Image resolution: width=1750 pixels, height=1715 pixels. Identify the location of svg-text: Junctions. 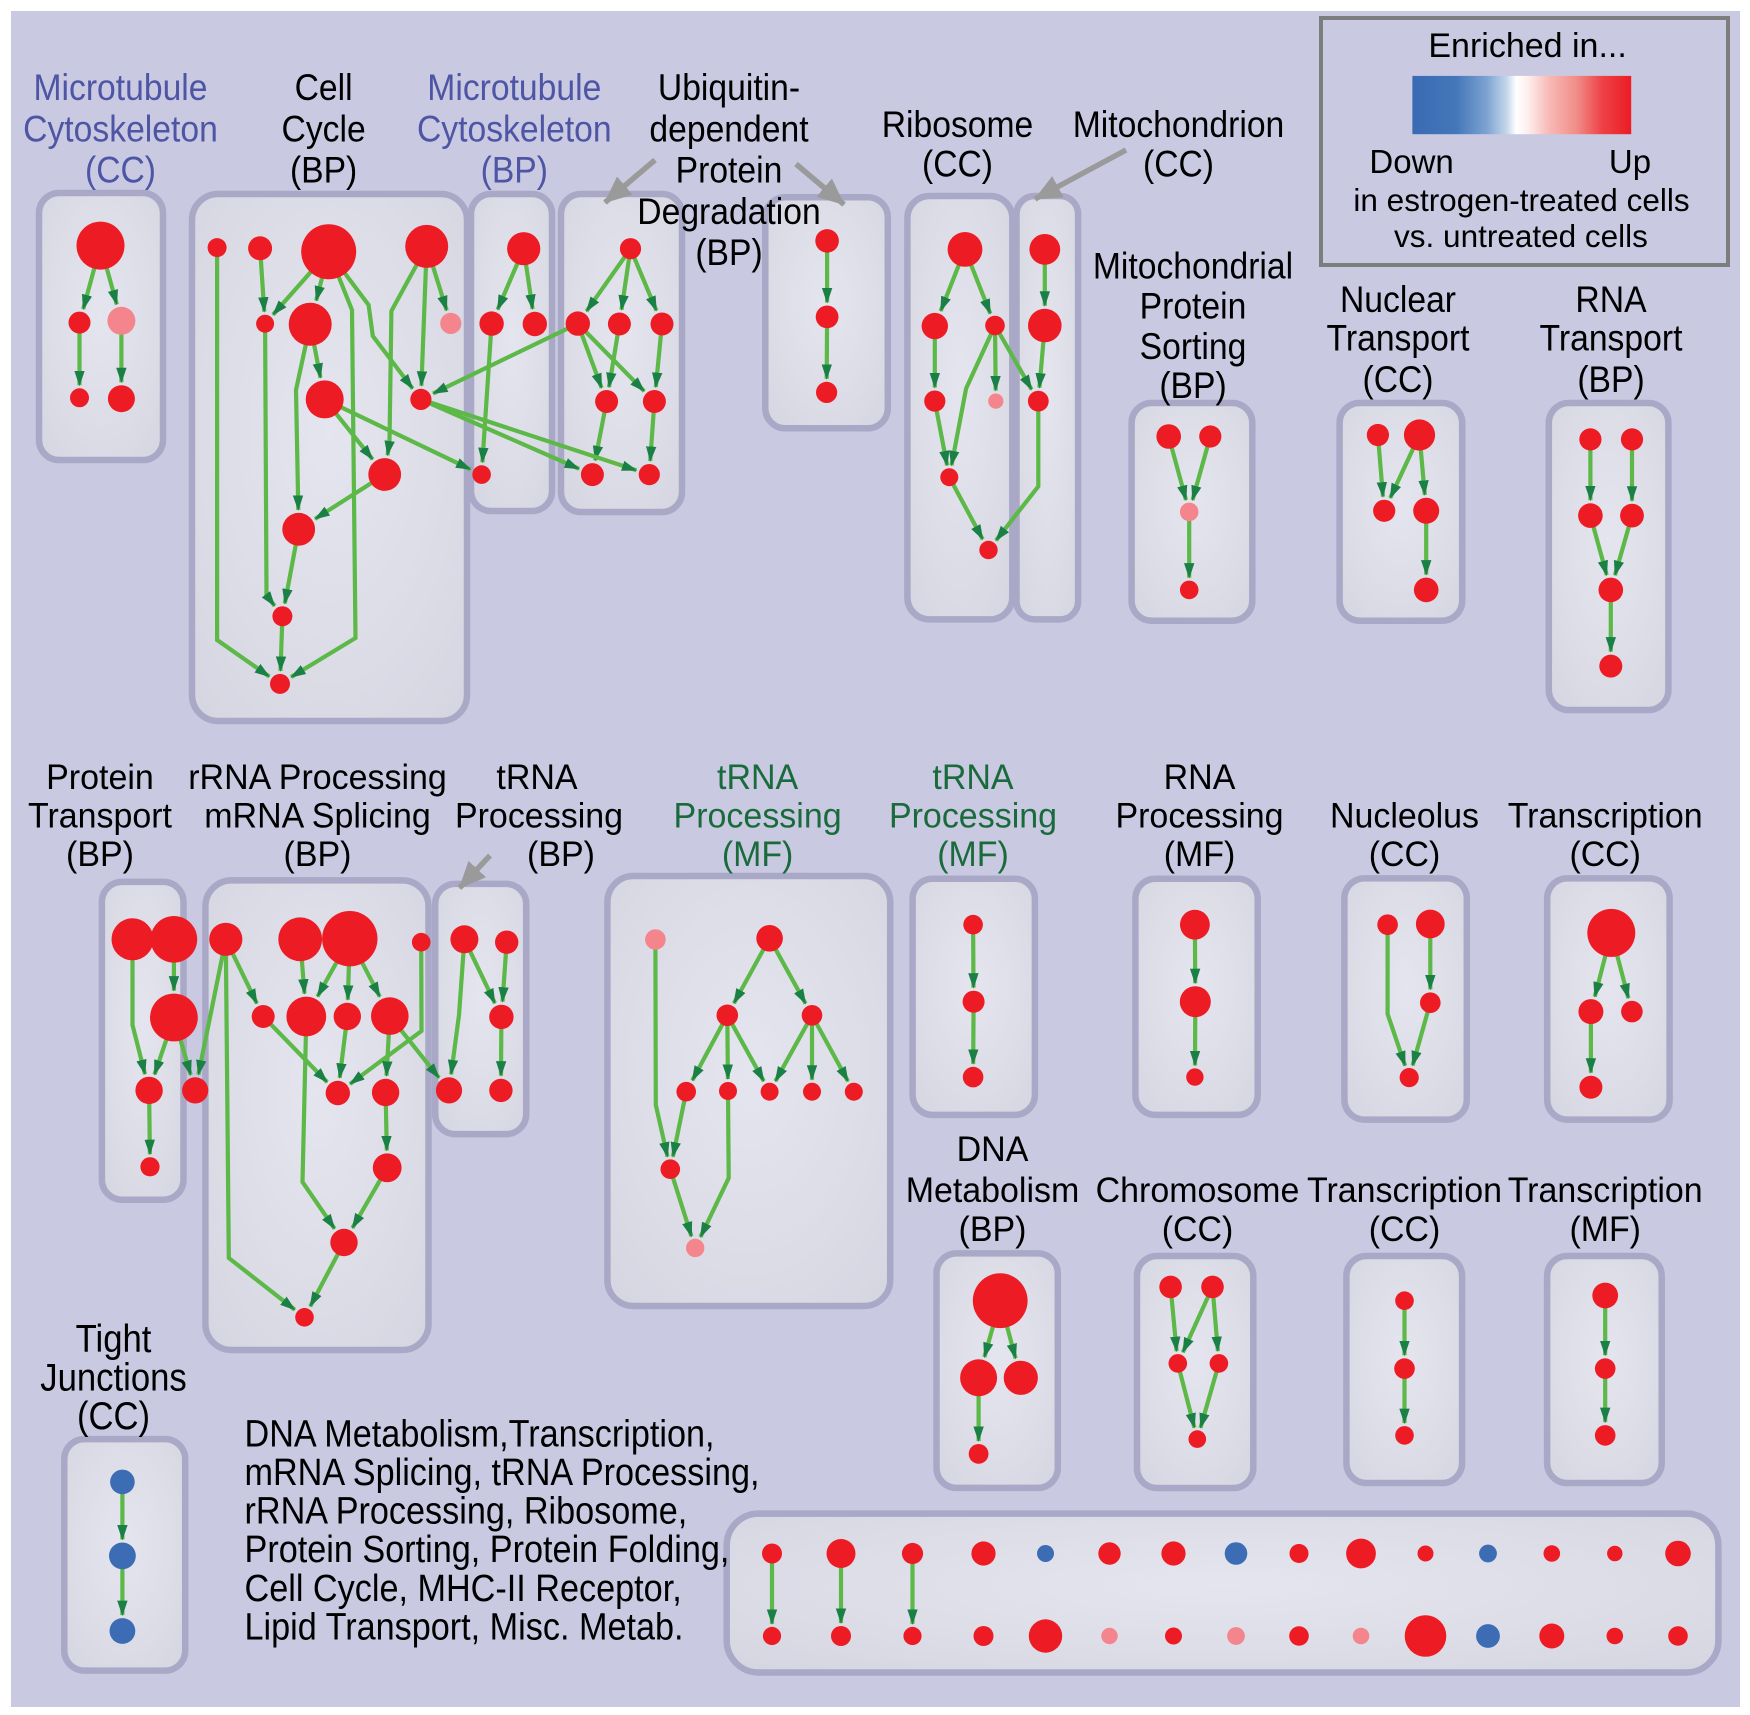
(113, 1378).